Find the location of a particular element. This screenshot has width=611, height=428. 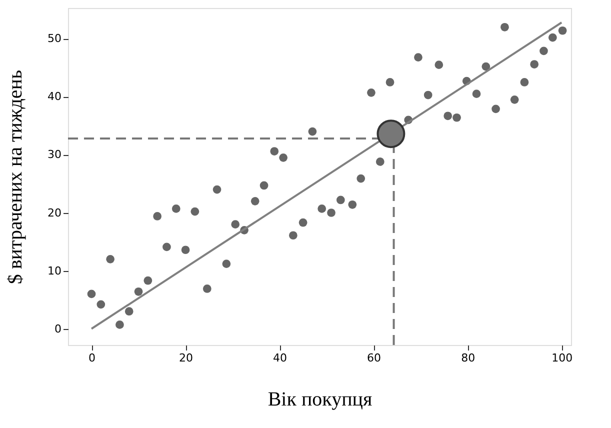

x-tick-label: 40 is located at coordinates (280, 358).